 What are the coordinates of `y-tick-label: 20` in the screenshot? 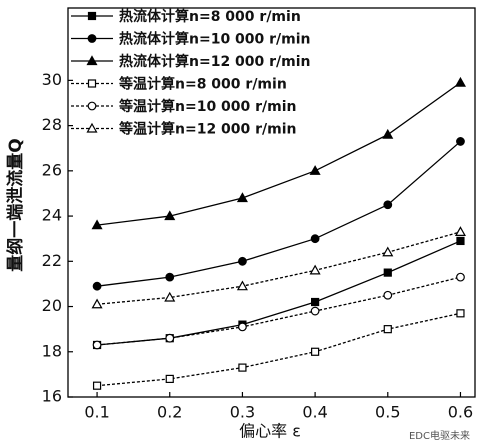 It's located at (52, 305).